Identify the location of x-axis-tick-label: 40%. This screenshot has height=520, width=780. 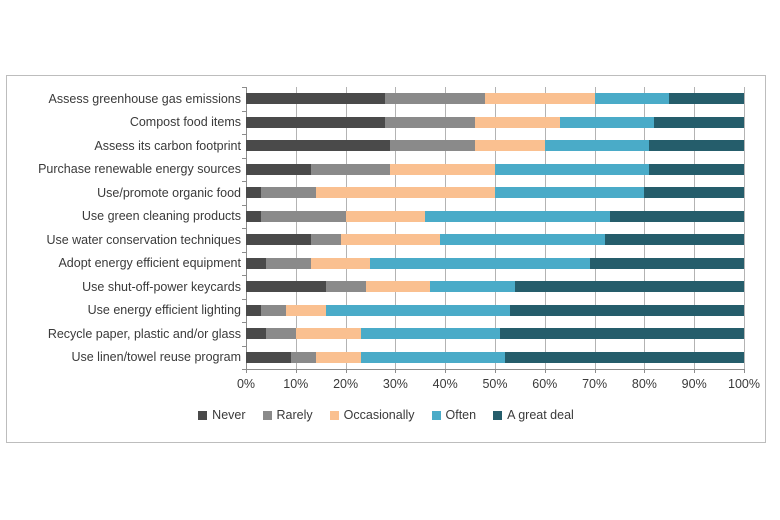
(445, 384).